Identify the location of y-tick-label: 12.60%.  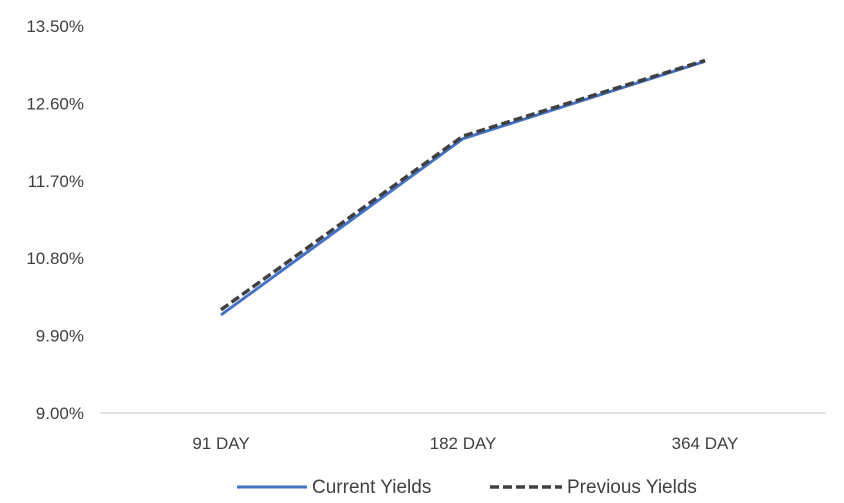
(55, 103).